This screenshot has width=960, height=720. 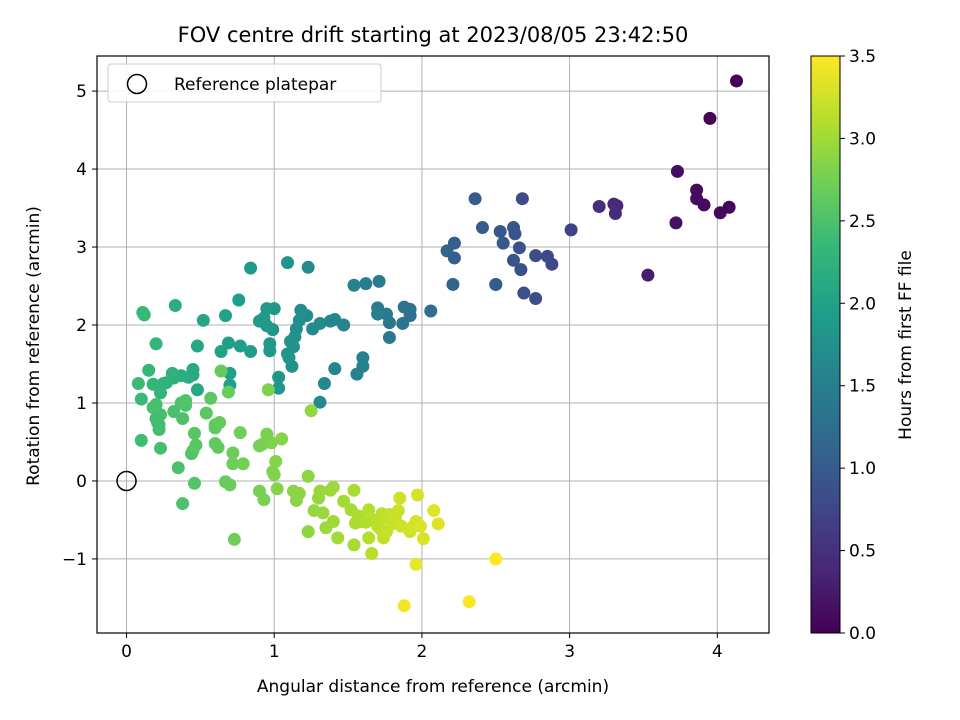 What do you see at coordinates (862, 222) in the screenshot?
I see `colorbar-tick-label-5: 2.5` at bounding box center [862, 222].